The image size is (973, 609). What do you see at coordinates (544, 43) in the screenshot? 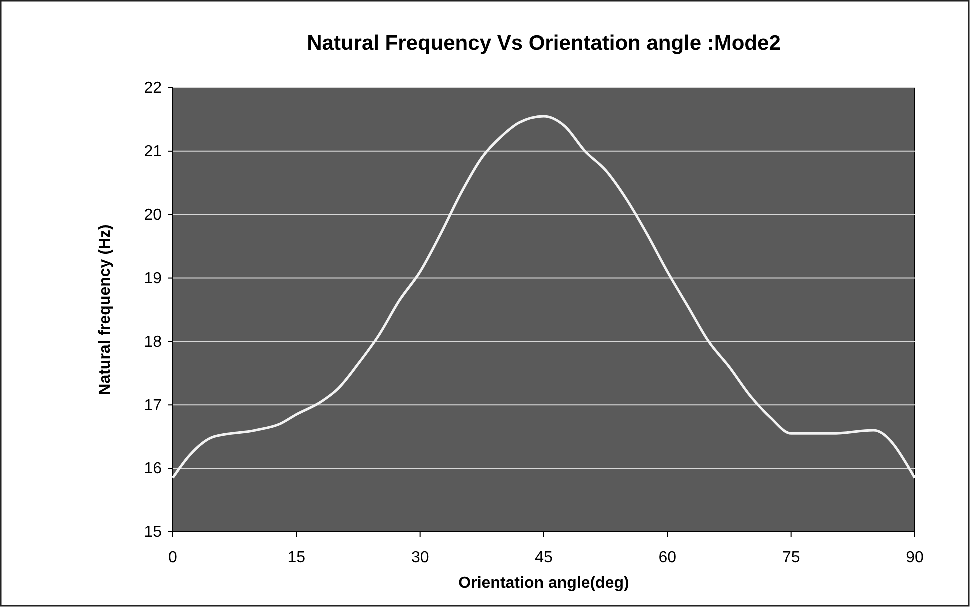
I see `chart-title: Natural Frequency Vs Orientation angle :Mode2` at bounding box center [544, 43].